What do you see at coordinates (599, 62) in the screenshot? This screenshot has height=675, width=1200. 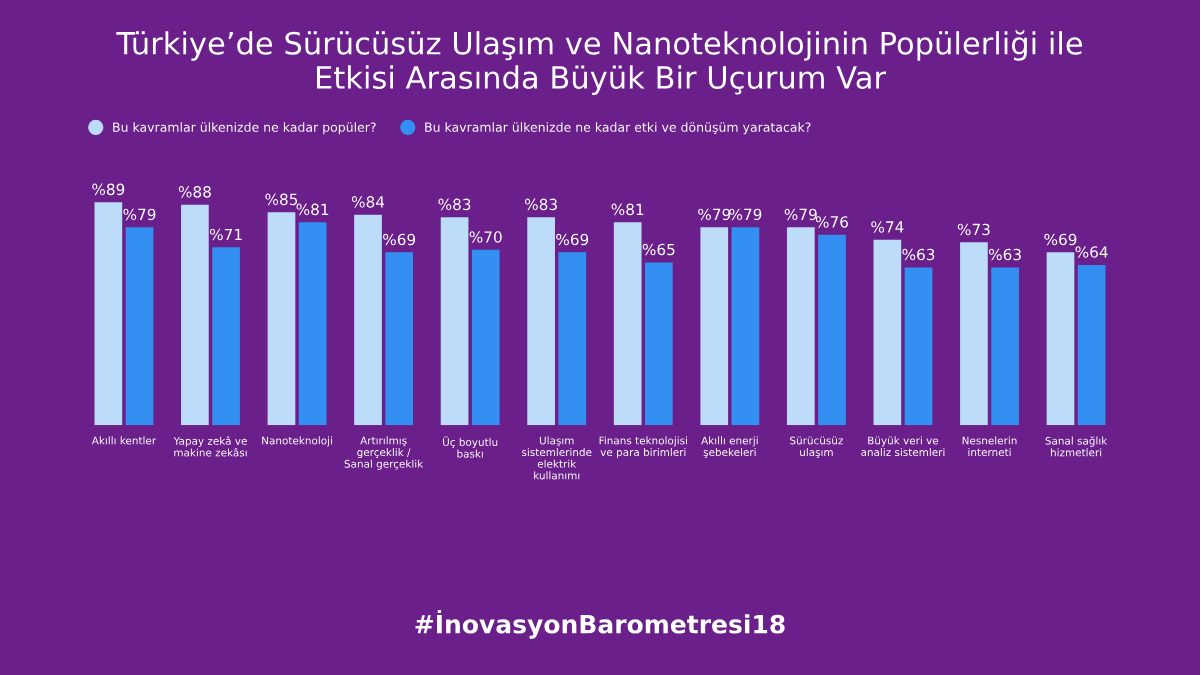 I see `chart-title: Türkiye’de Sürücüsüz Ulaşım ve Nanoteknolojinin Popülerliği ile Etkisi Arasında Büyük Bir Uçurum Var` at bounding box center [599, 62].